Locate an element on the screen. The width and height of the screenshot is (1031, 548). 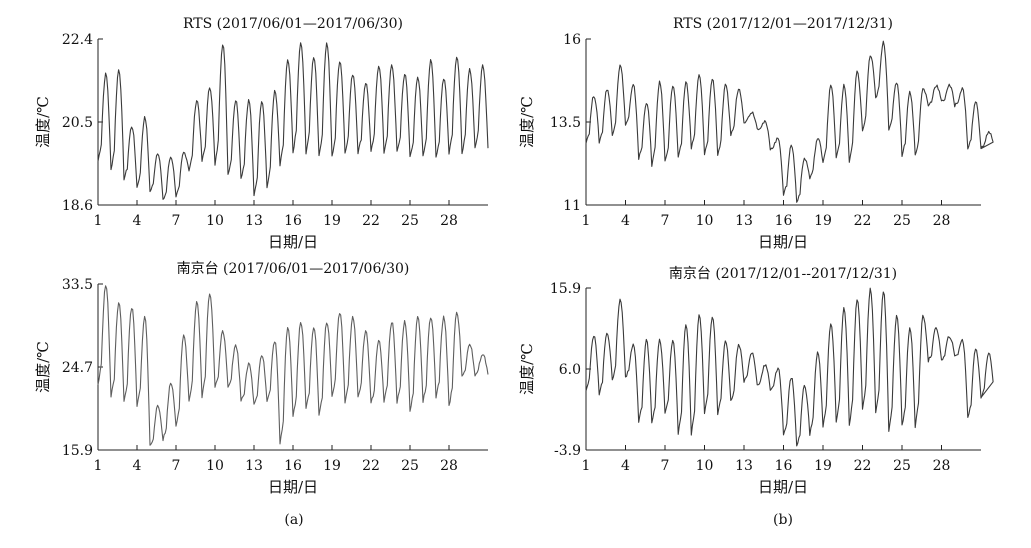
chart-title: 南京台 (2017/12/01--2017/12/31) is located at coordinates (783, 274).